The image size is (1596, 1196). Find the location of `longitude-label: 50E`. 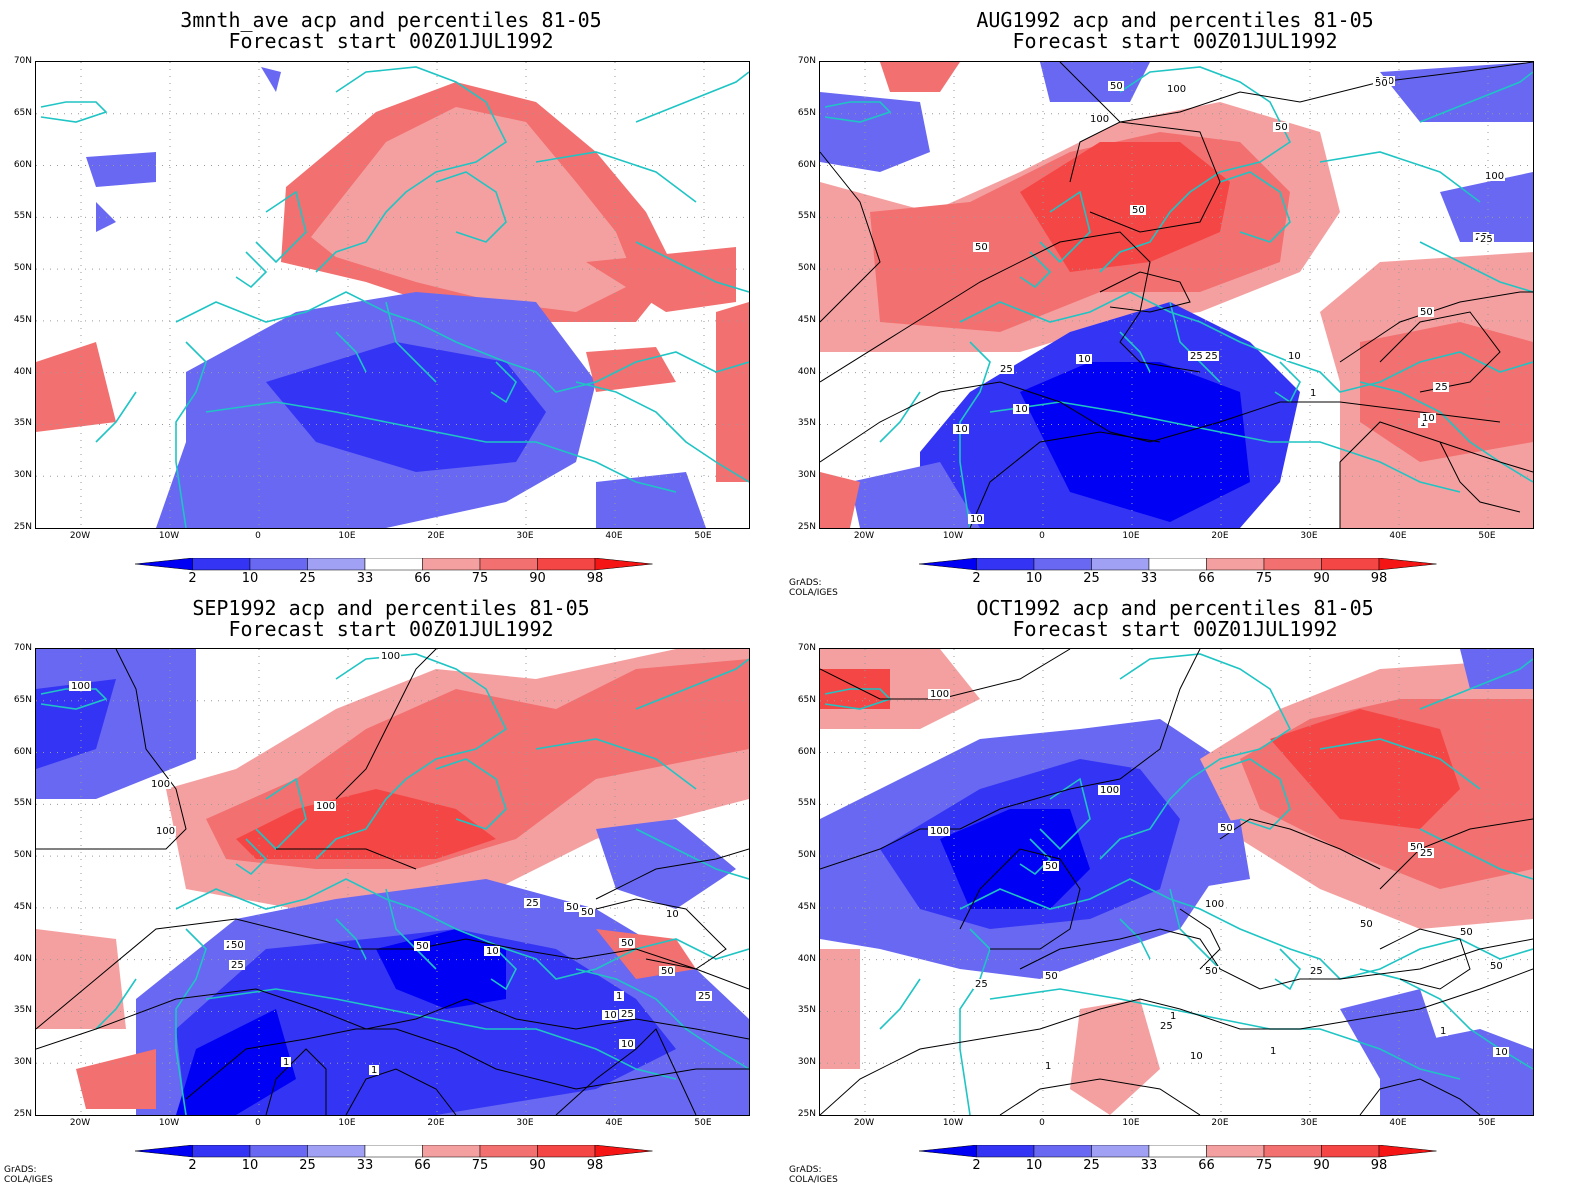

longitude-label: 50E is located at coordinates (703, 536).